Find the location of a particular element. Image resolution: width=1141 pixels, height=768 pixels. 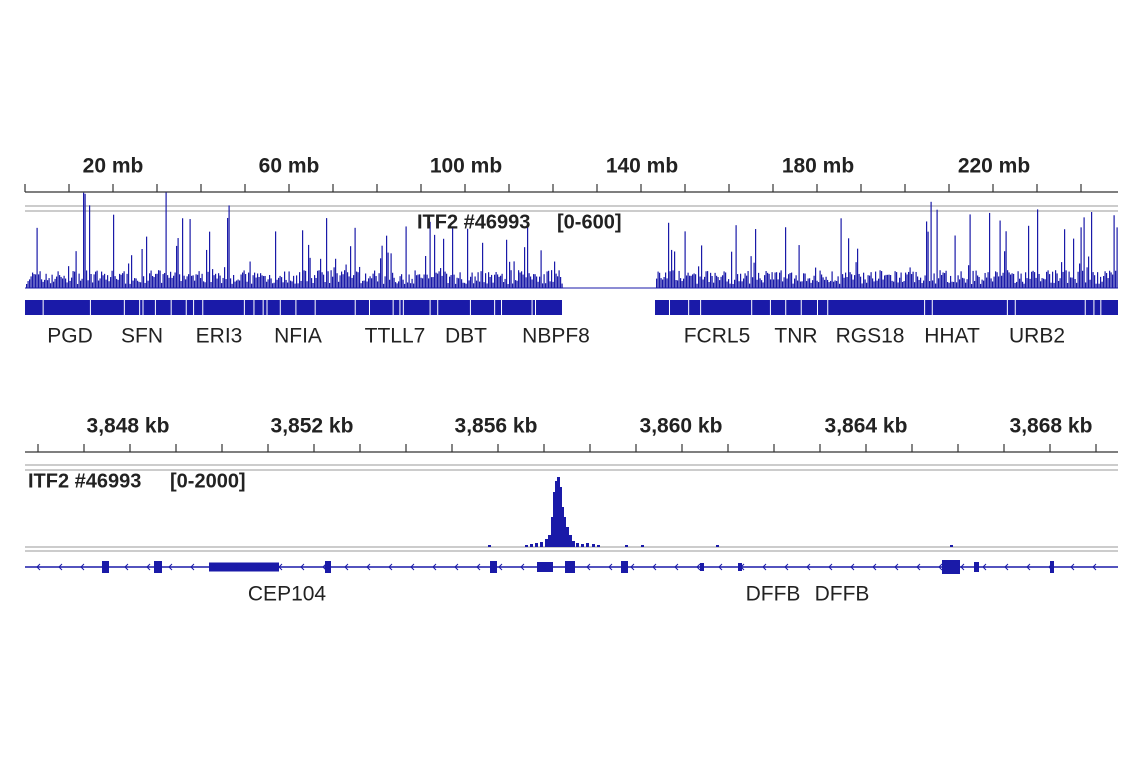

gene-label: ERI3 is located at coordinates (219, 336).